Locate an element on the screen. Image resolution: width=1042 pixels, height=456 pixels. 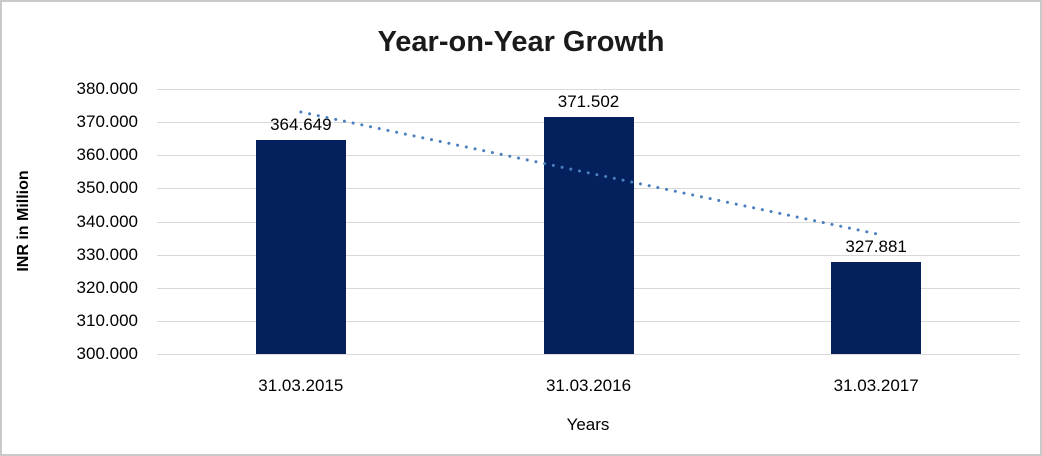
bar-data-label: 364.649 is located at coordinates (301, 124).